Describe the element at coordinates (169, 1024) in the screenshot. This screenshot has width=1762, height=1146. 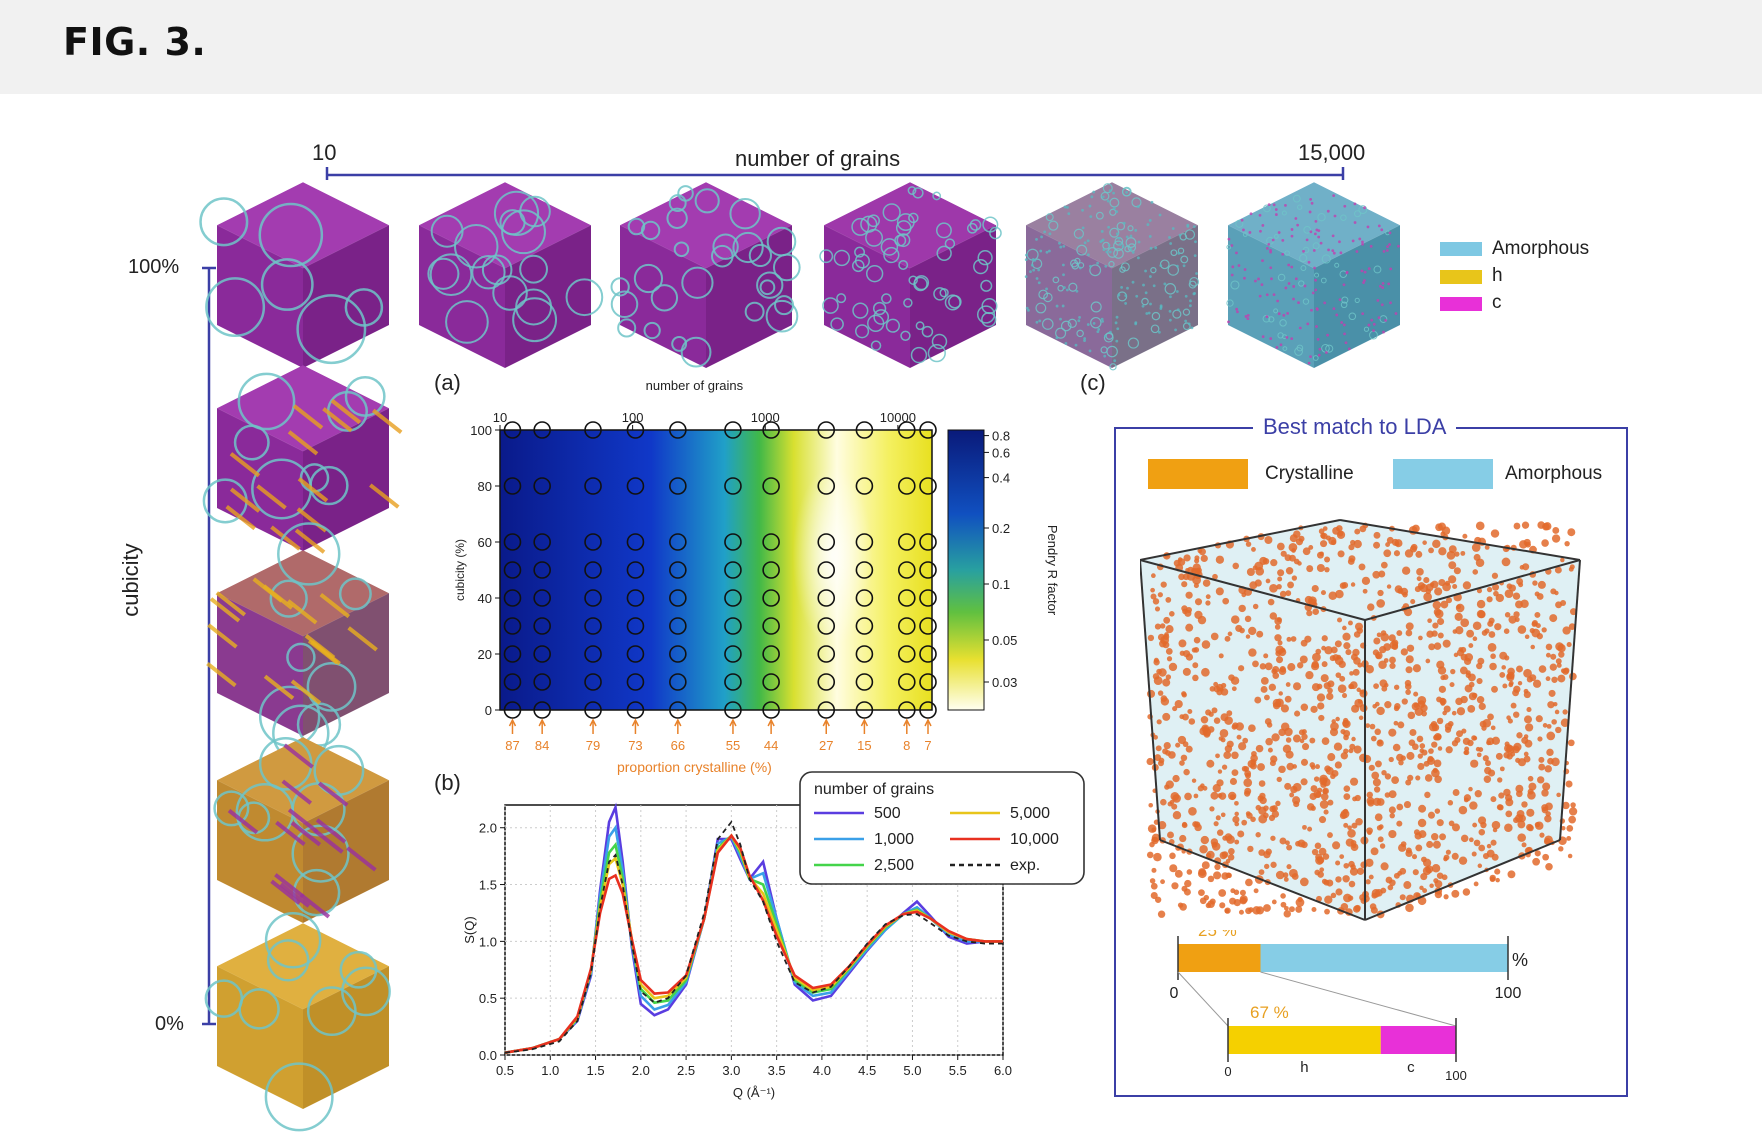
I see `cubicity-bottom-label: 0%` at that location.